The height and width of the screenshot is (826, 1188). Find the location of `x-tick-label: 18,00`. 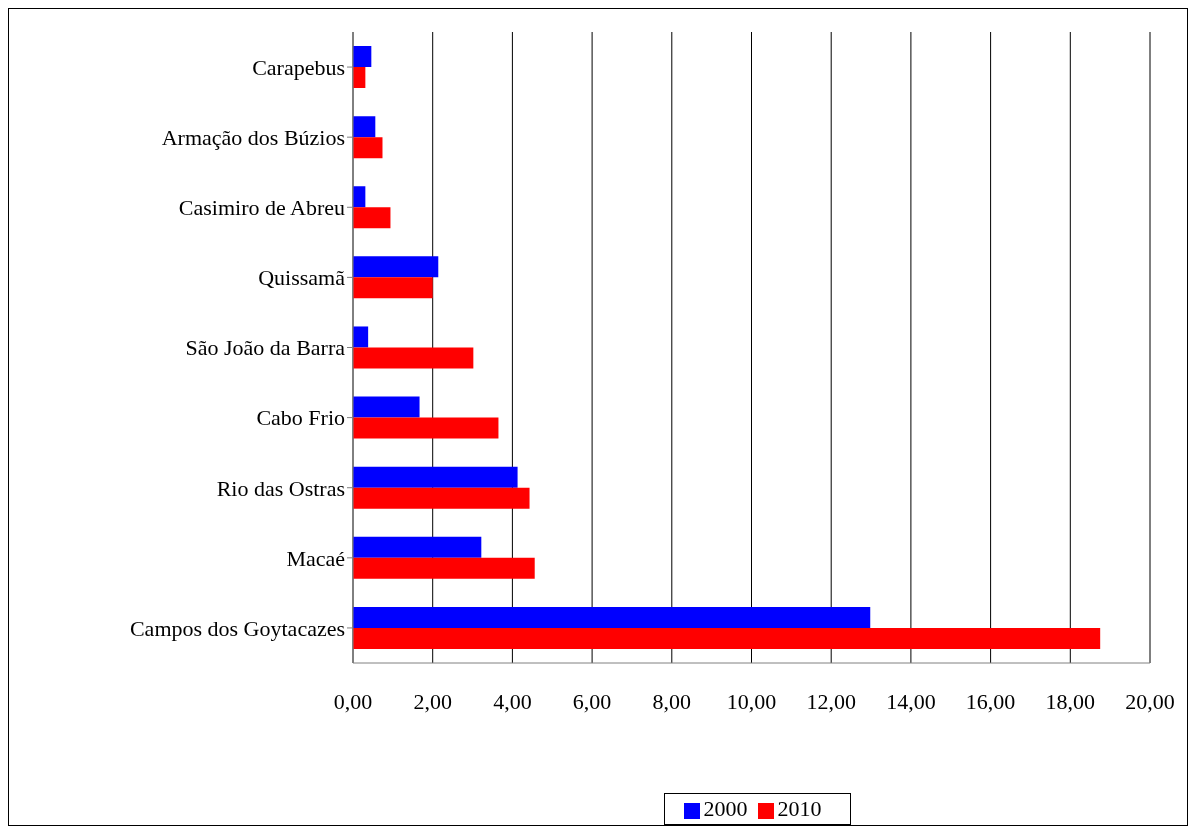

x-tick-label: 18,00 is located at coordinates (1070, 701).